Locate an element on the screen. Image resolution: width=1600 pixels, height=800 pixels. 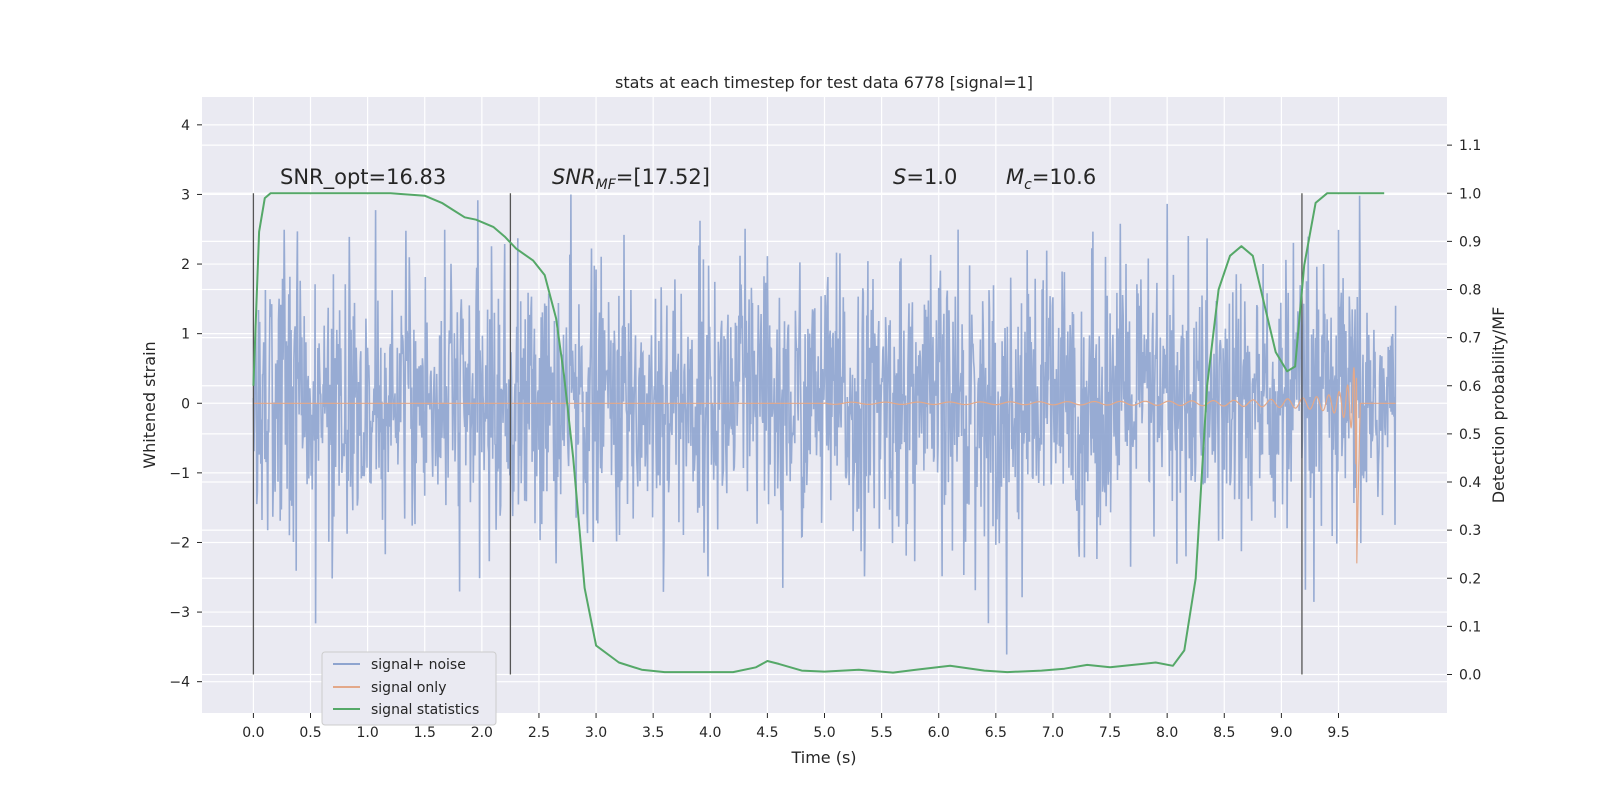
x-tick-label: 8.0 is located at coordinates (1167, 733).